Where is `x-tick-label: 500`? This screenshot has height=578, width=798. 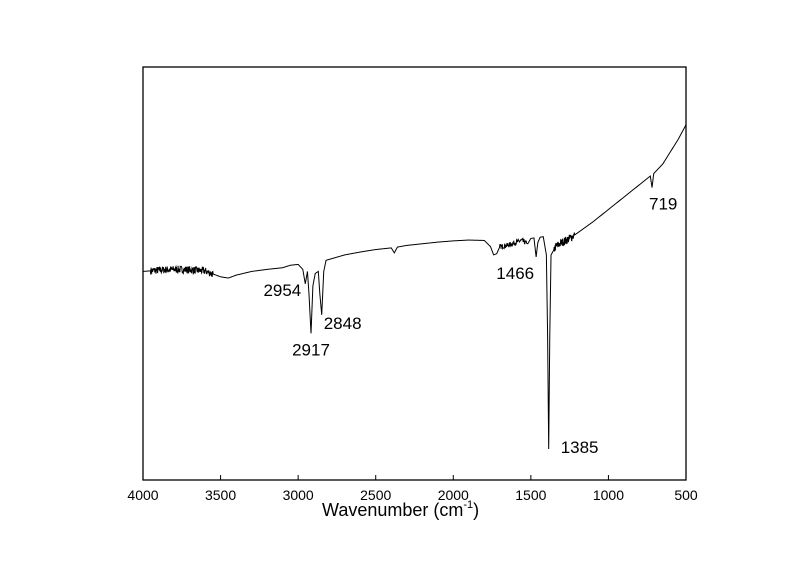
x-tick-label: 500 is located at coordinates (686, 495).